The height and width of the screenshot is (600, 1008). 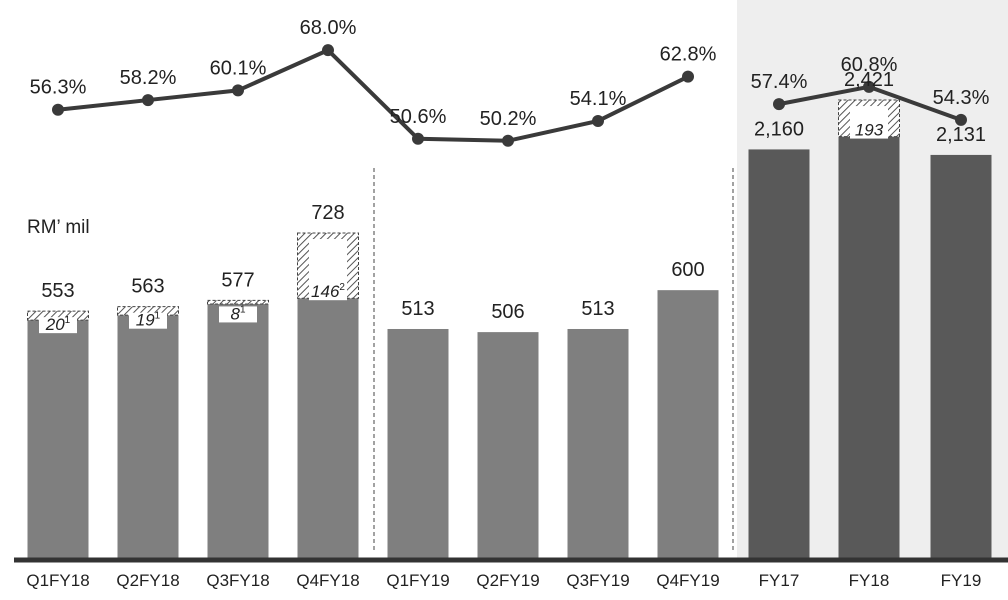 What do you see at coordinates (417, 580) in the screenshot?
I see `x-tick-label: Q1FY19` at bounding box center [417, 580].